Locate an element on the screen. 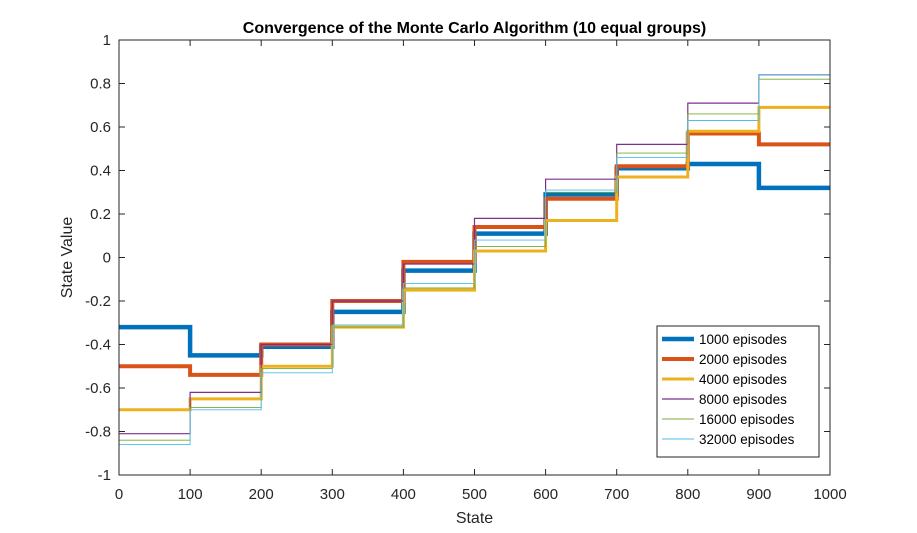 The image size is (917, 533). legend-entry-2: 2000 episodes is located at coordinates (743, 359).